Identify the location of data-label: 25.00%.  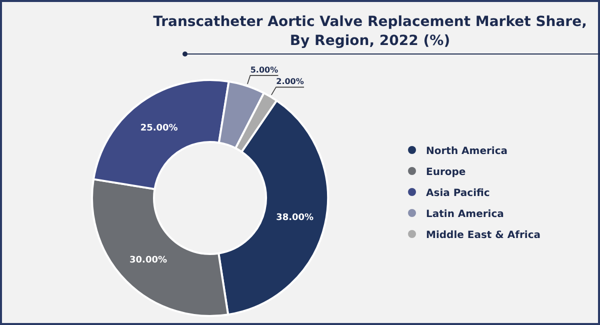
(159, 128).